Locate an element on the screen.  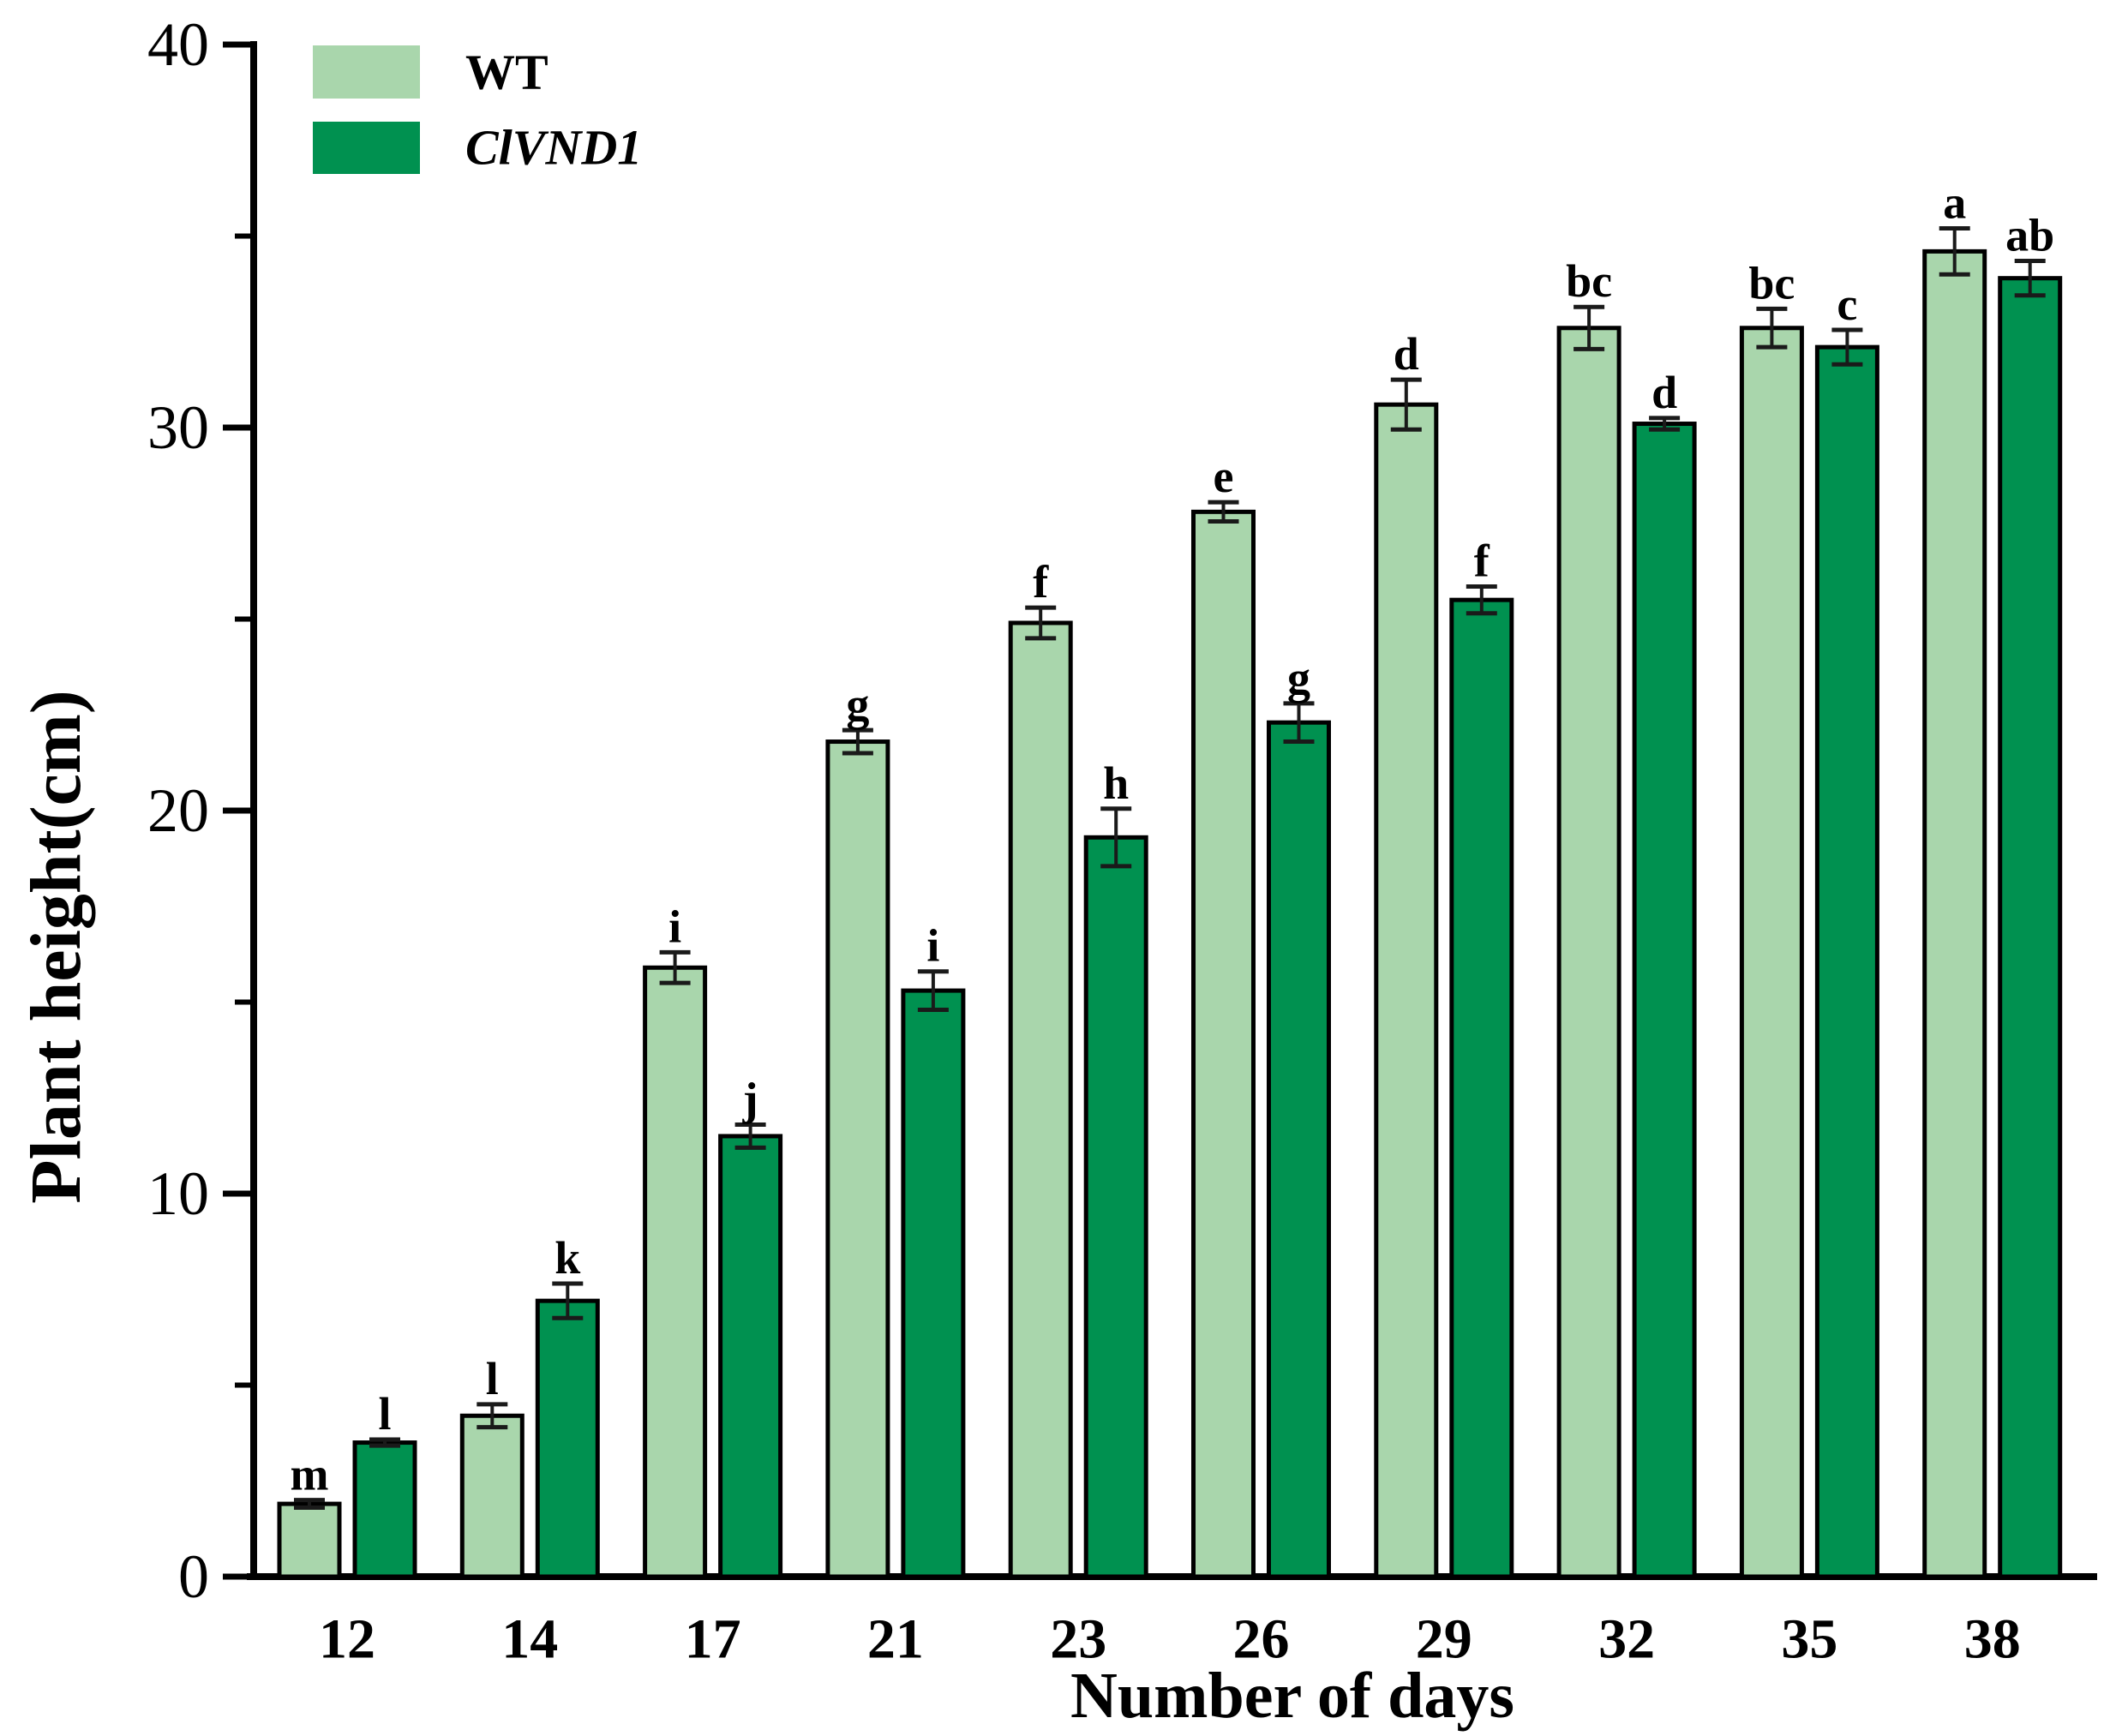
sig-letter-WT-day21: g is located at coordinates (857, 704).